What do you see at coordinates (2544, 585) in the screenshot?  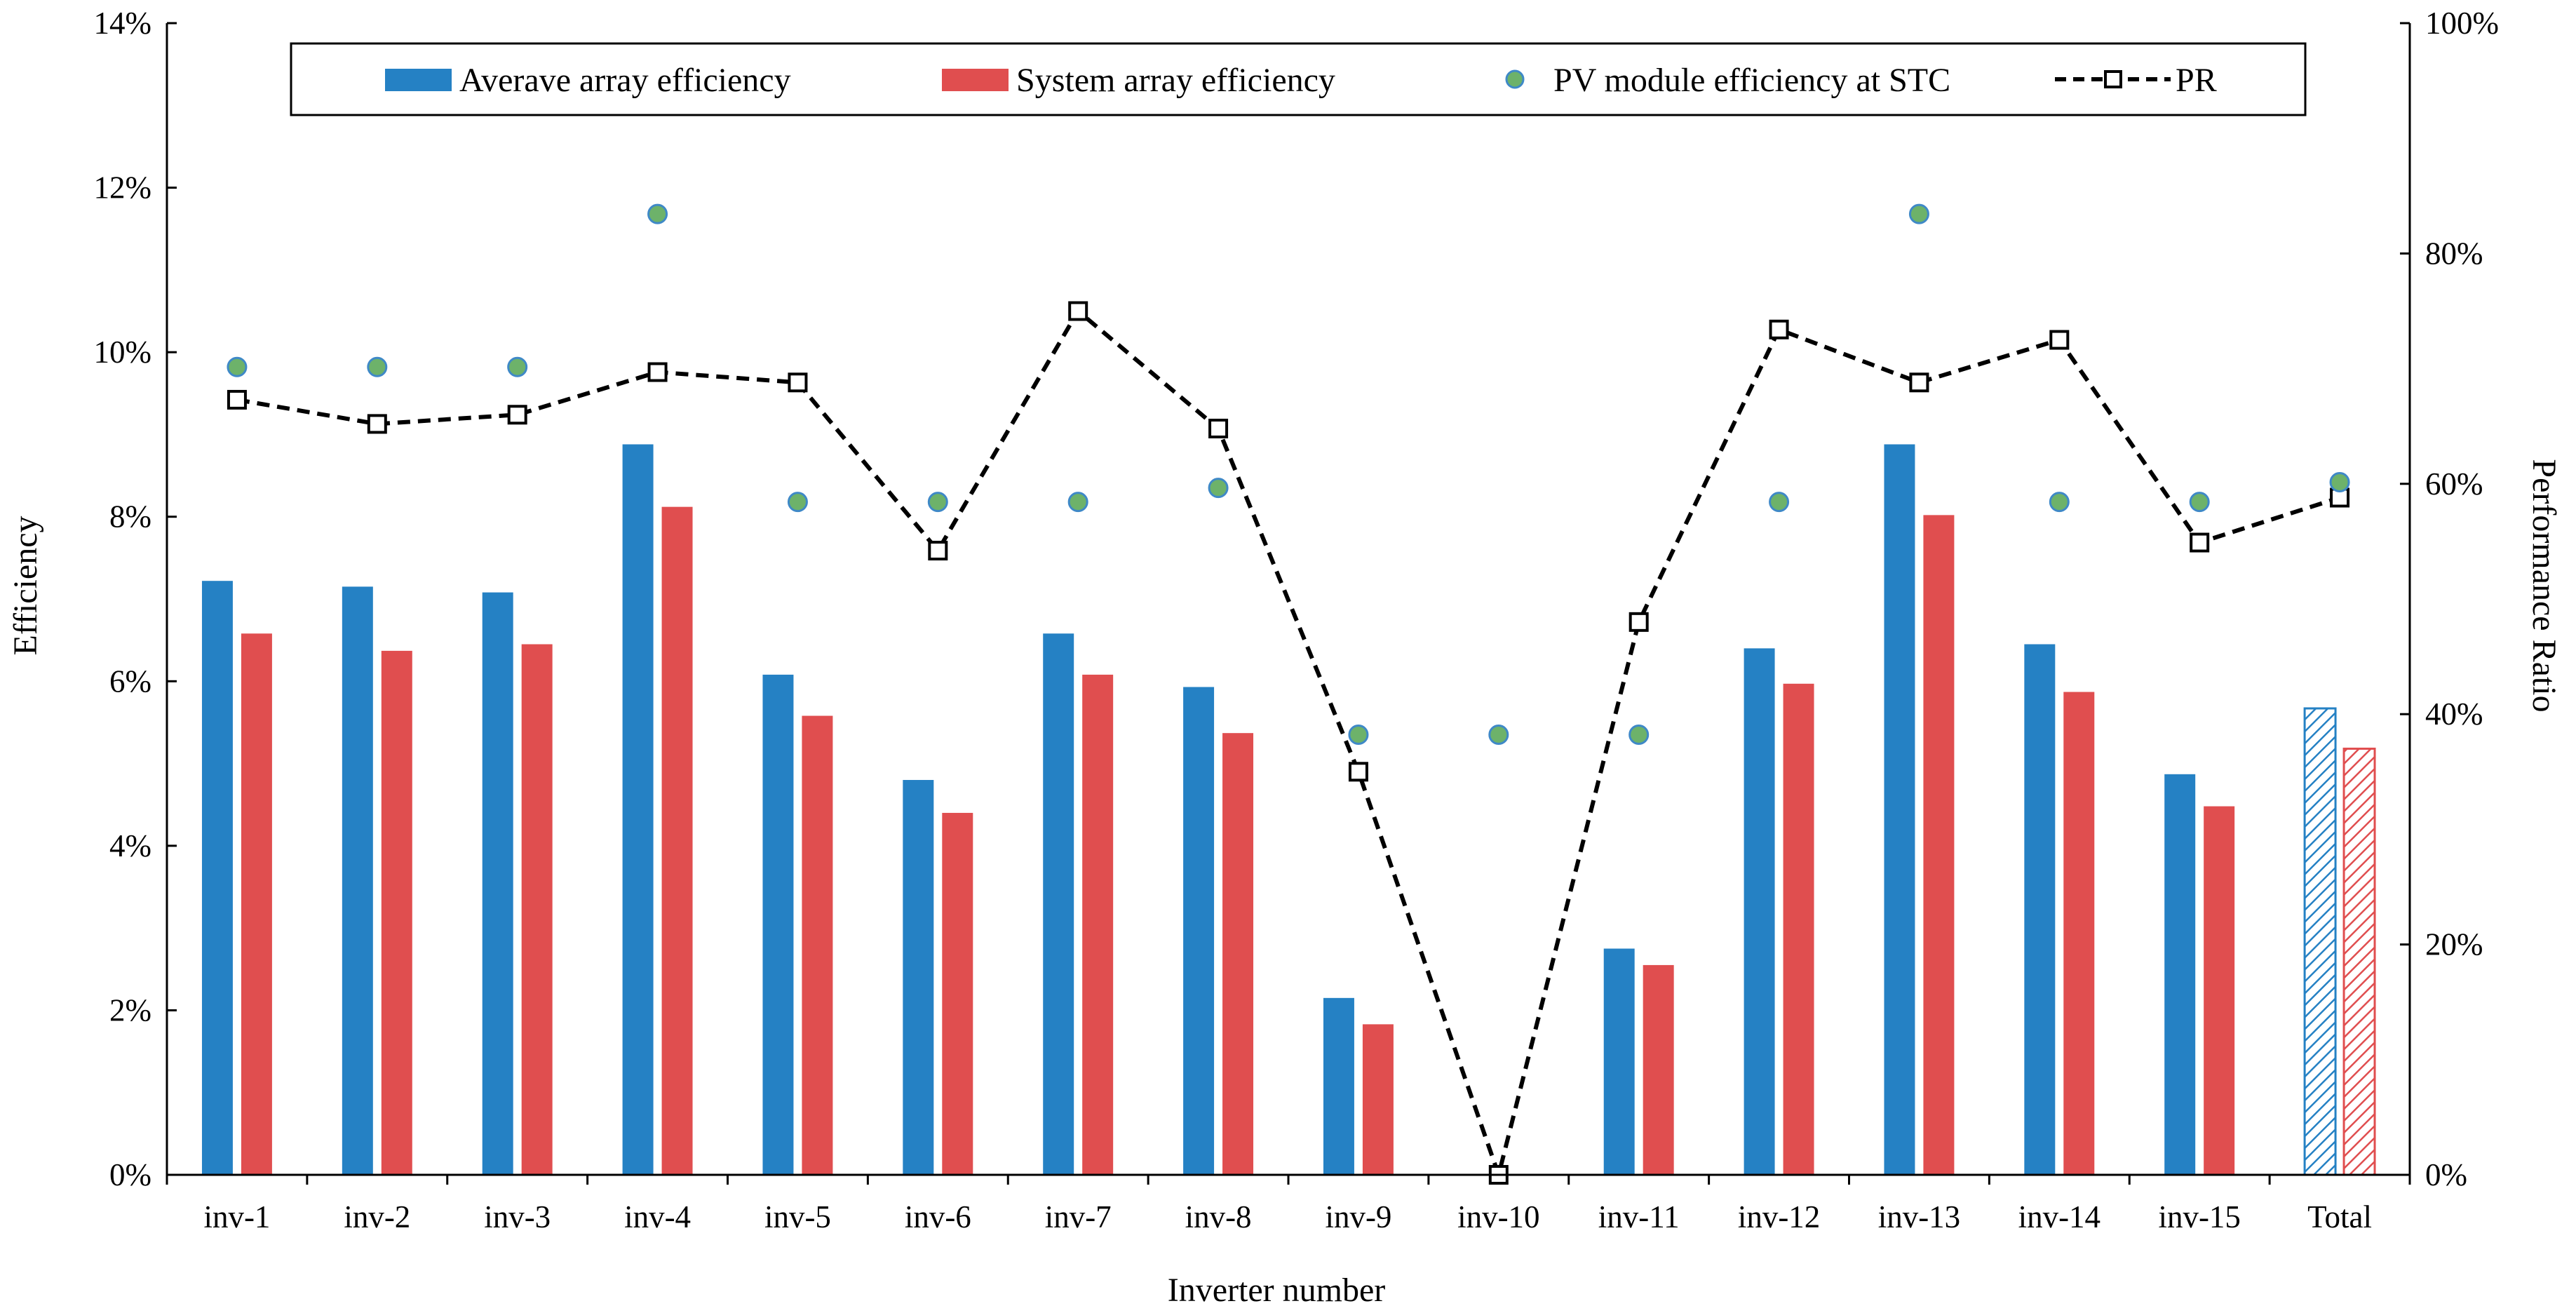 I see `y2-axis-title: Performance Ratio` at bounding box center [2544, 585].